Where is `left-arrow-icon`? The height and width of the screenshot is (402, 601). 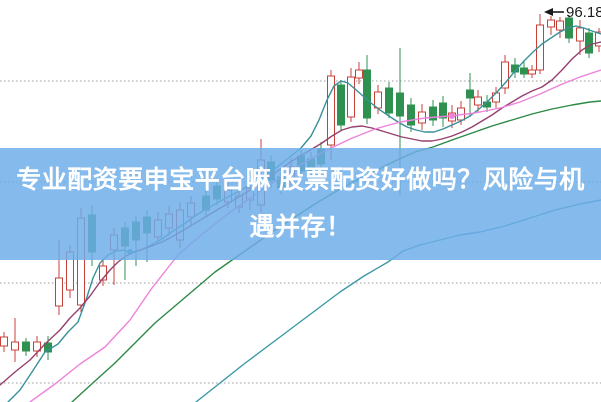
left-arrow-icon is located at coordinates (554, 12).